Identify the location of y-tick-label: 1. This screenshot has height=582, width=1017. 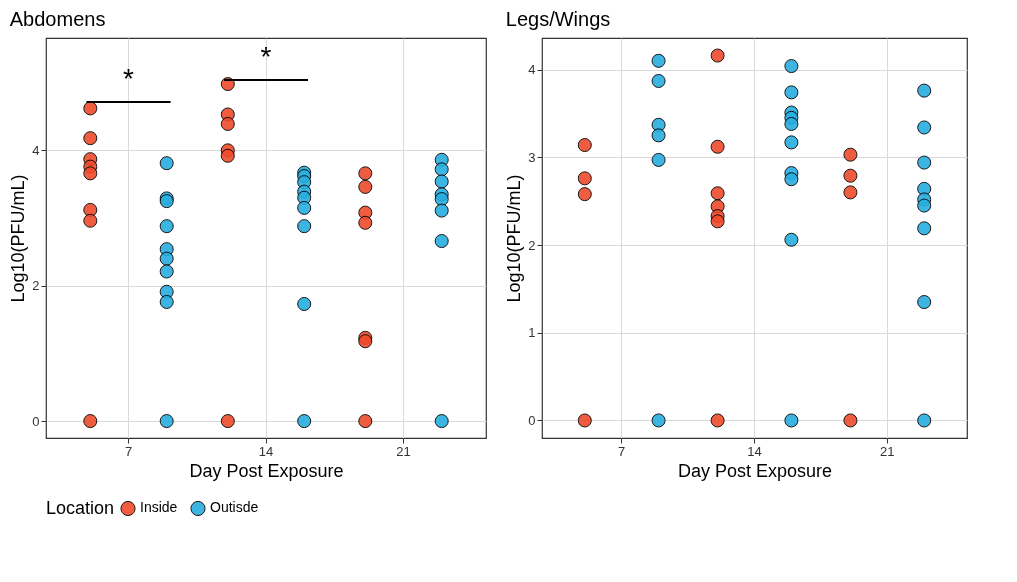
(532, 333).